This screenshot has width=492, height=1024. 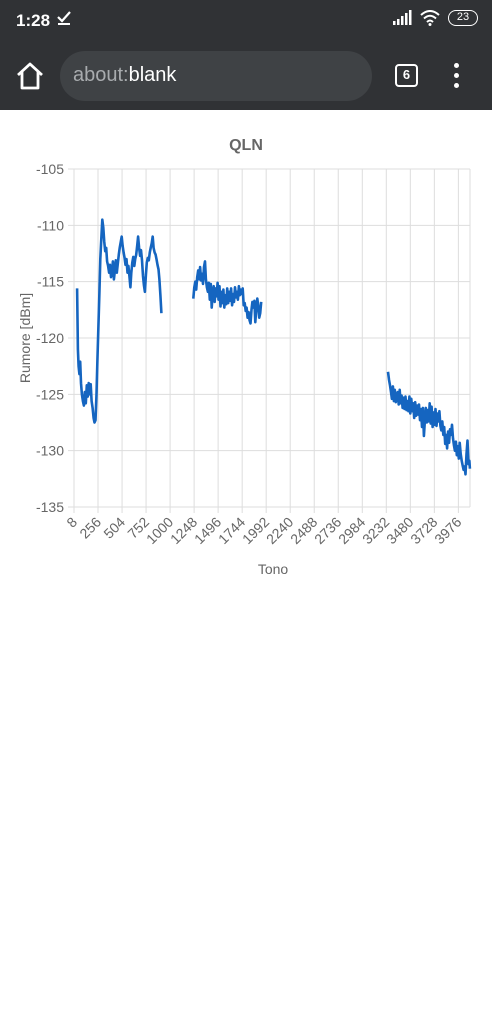 What do you see at coordinates (456, 76) in the screenshot?
I see `more-vert-icon` at bounding box center [456, 76].